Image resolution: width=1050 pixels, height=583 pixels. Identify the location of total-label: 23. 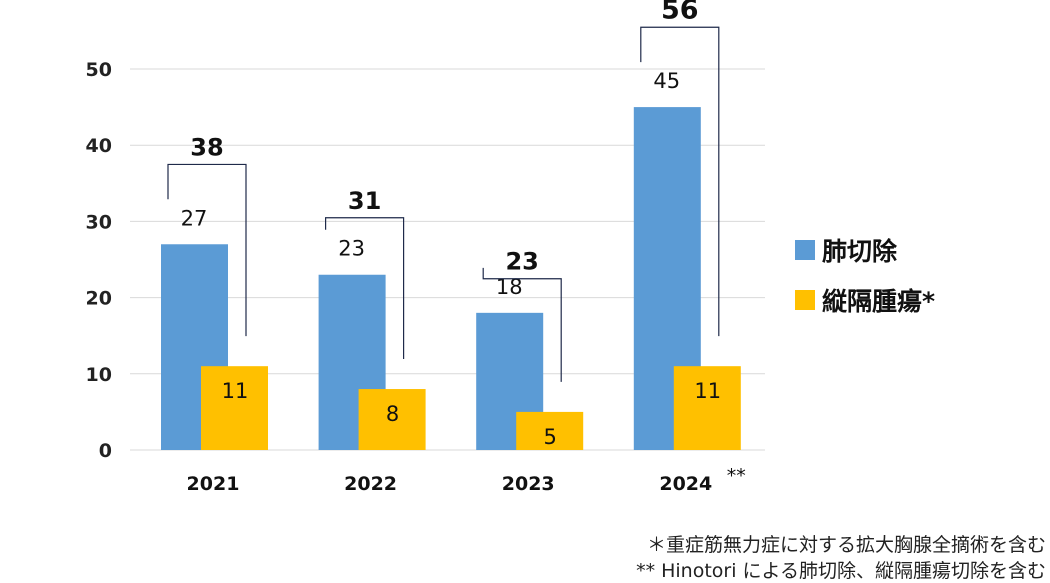
(521, 262).